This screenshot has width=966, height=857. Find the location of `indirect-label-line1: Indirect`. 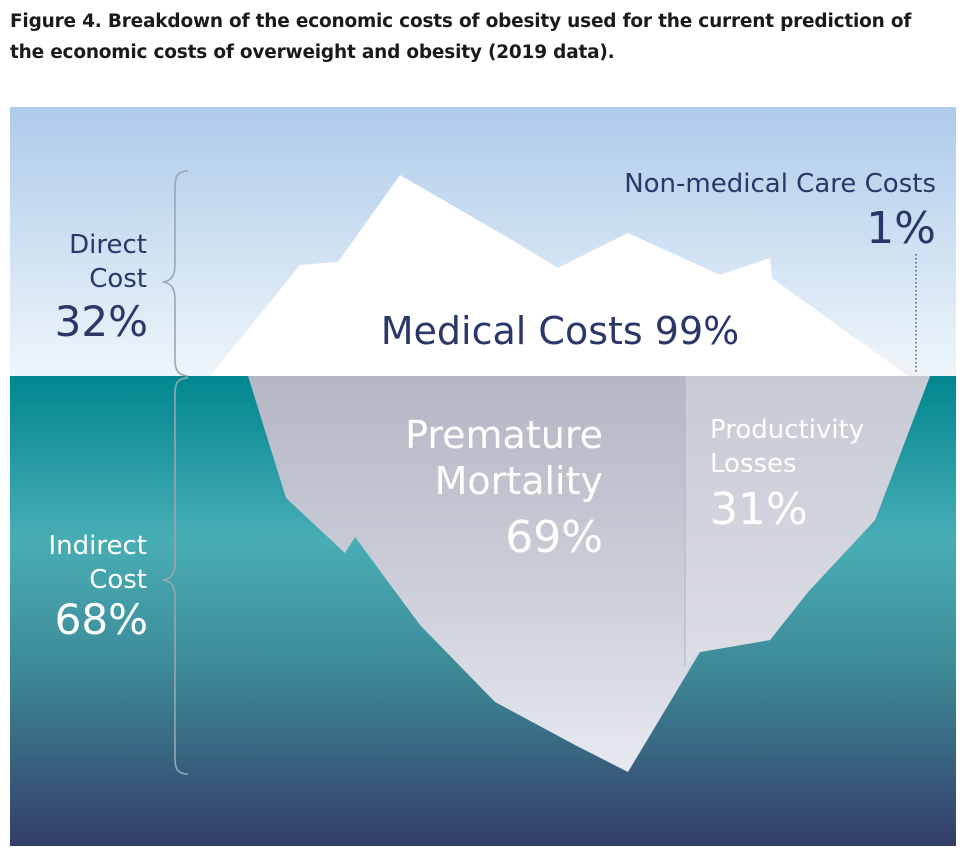

indirect-label-line1: Indirect is located at coordinates (98, 546).